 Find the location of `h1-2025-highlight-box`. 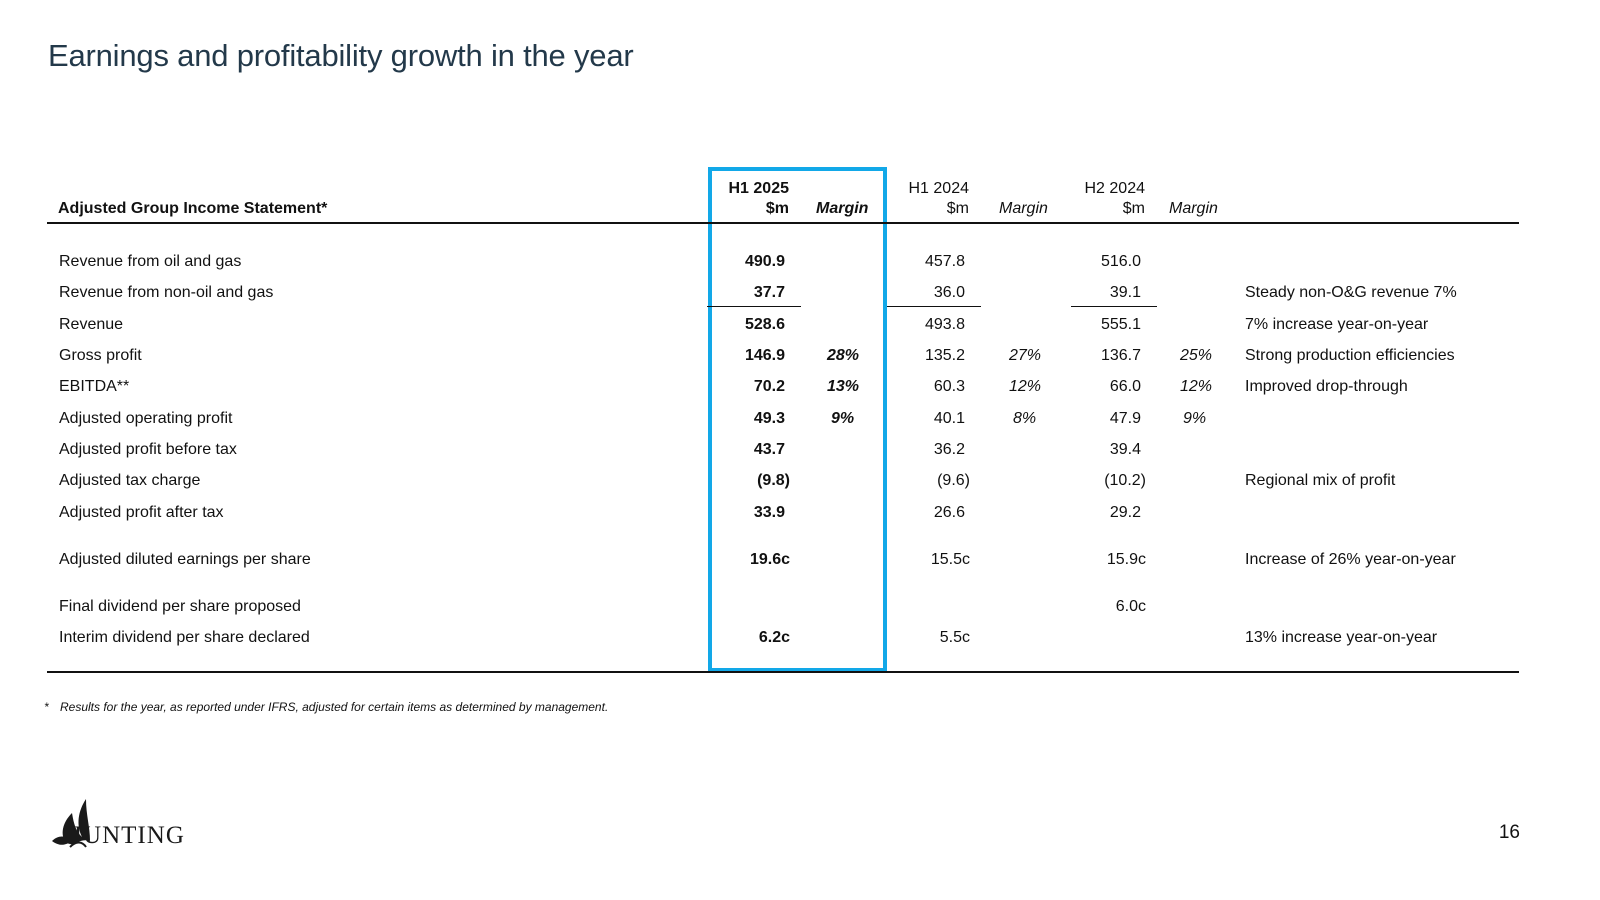

h1-2025-highlight-box is located at coordinates (797, 419).